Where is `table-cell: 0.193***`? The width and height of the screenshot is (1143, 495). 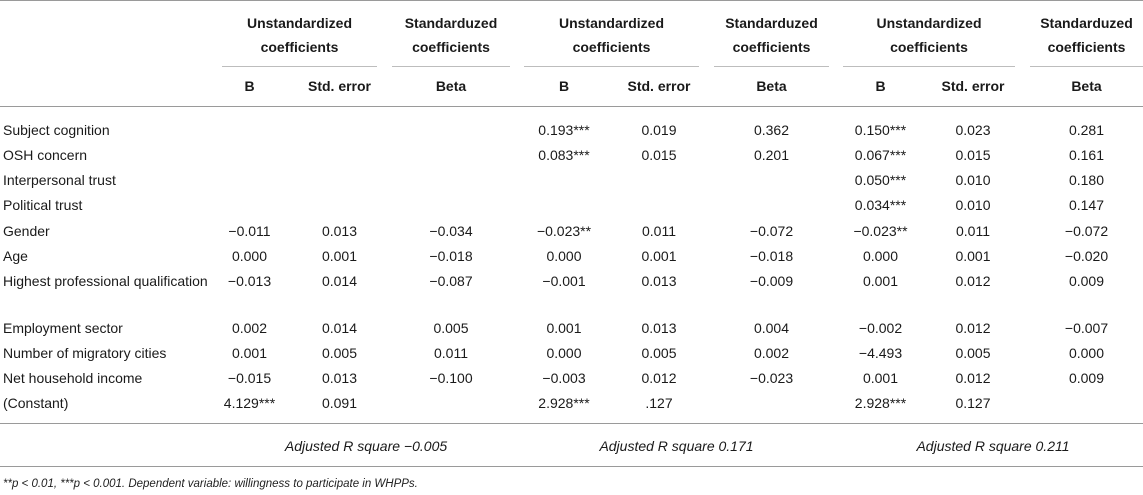
table-cell: 0.193*** is located at coordinates (564, 130).